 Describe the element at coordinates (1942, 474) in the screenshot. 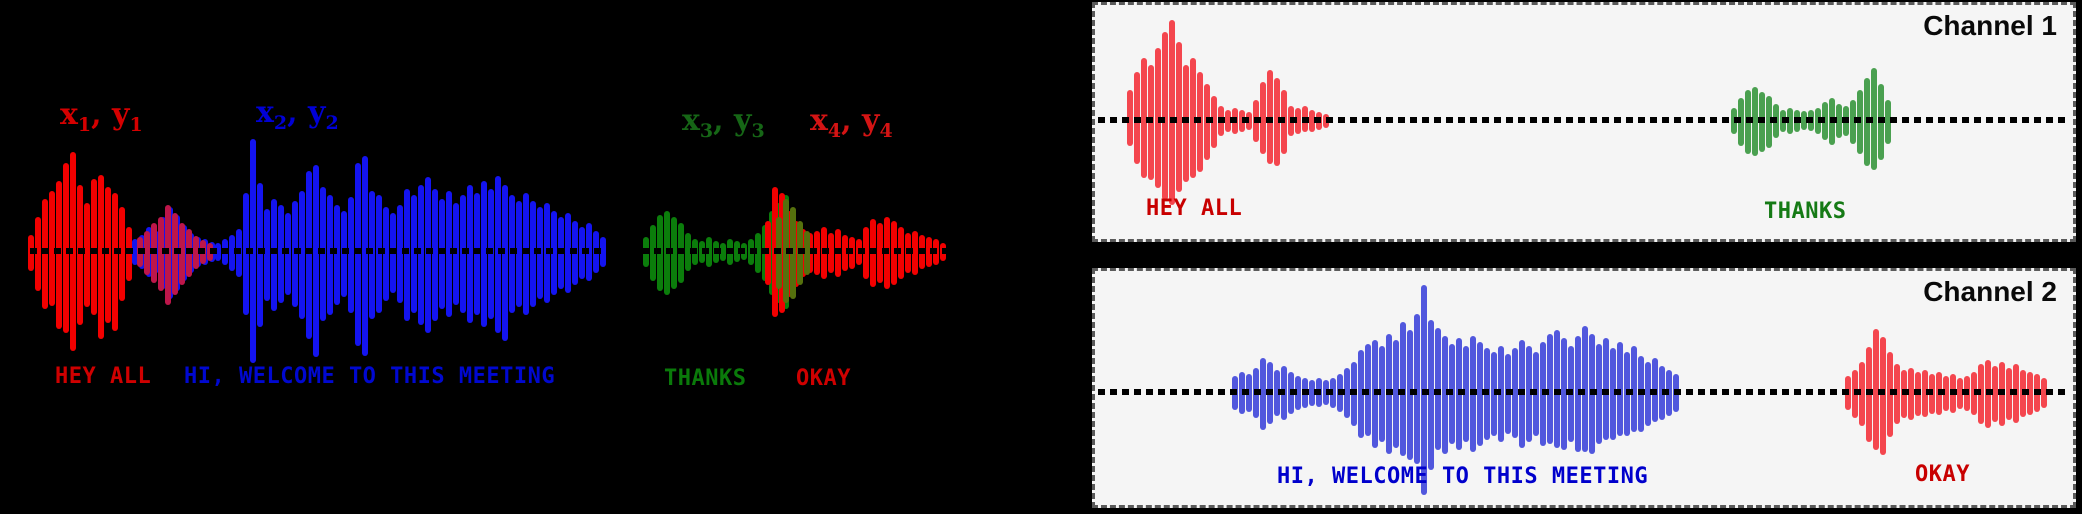

I see `channel-2-transcript-okay: OKAY` at that location.